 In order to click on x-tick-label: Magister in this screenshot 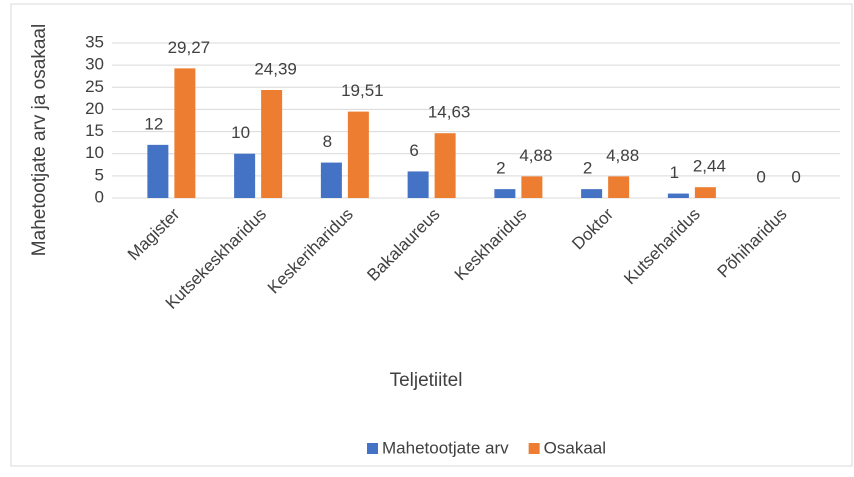, I will do `click(154, 234)`.